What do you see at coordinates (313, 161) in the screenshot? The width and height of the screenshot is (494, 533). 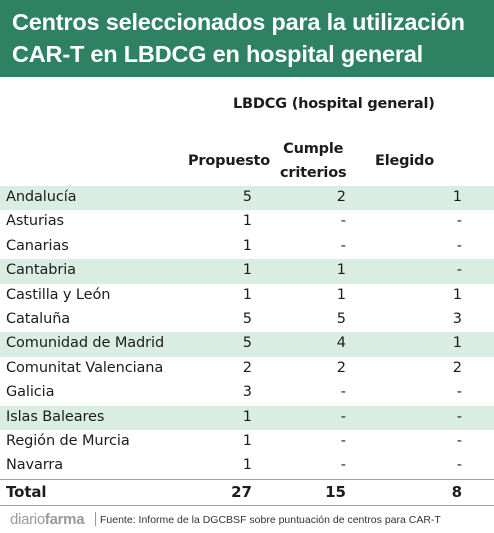 I see `column-header-cumple-criterios: Cumple criterios` at bounding box center [313, 161].